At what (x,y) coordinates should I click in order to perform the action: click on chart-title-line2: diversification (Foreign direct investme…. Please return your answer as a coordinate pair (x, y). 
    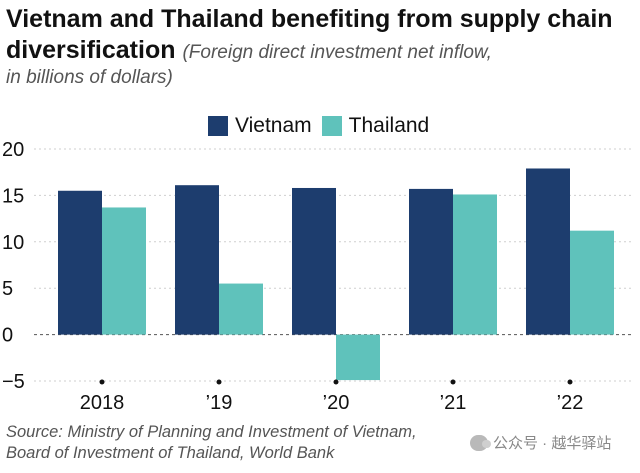
    Looking at the image, I should click on (320, 51).